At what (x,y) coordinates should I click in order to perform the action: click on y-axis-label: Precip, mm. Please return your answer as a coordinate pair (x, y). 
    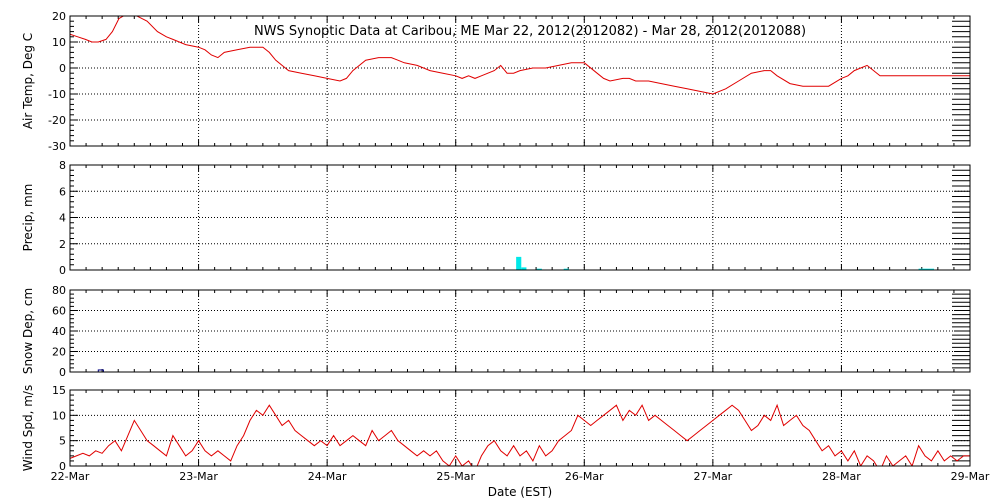
    Looking at the image, I should click on (28, 218).